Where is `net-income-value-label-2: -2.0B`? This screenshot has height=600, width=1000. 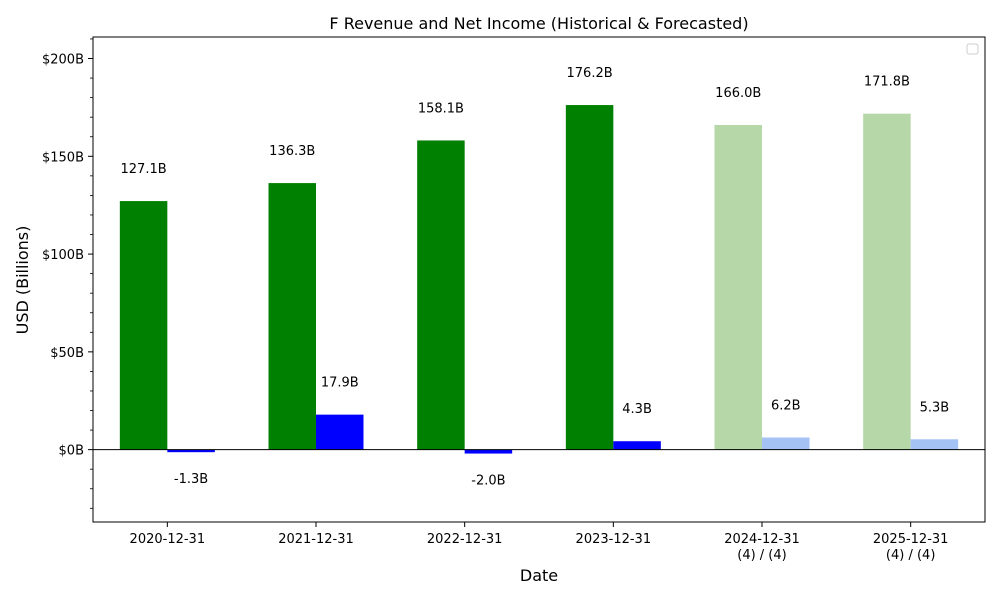 net-income-value-label-2: -2.0B is located at coordinates (488, 481).